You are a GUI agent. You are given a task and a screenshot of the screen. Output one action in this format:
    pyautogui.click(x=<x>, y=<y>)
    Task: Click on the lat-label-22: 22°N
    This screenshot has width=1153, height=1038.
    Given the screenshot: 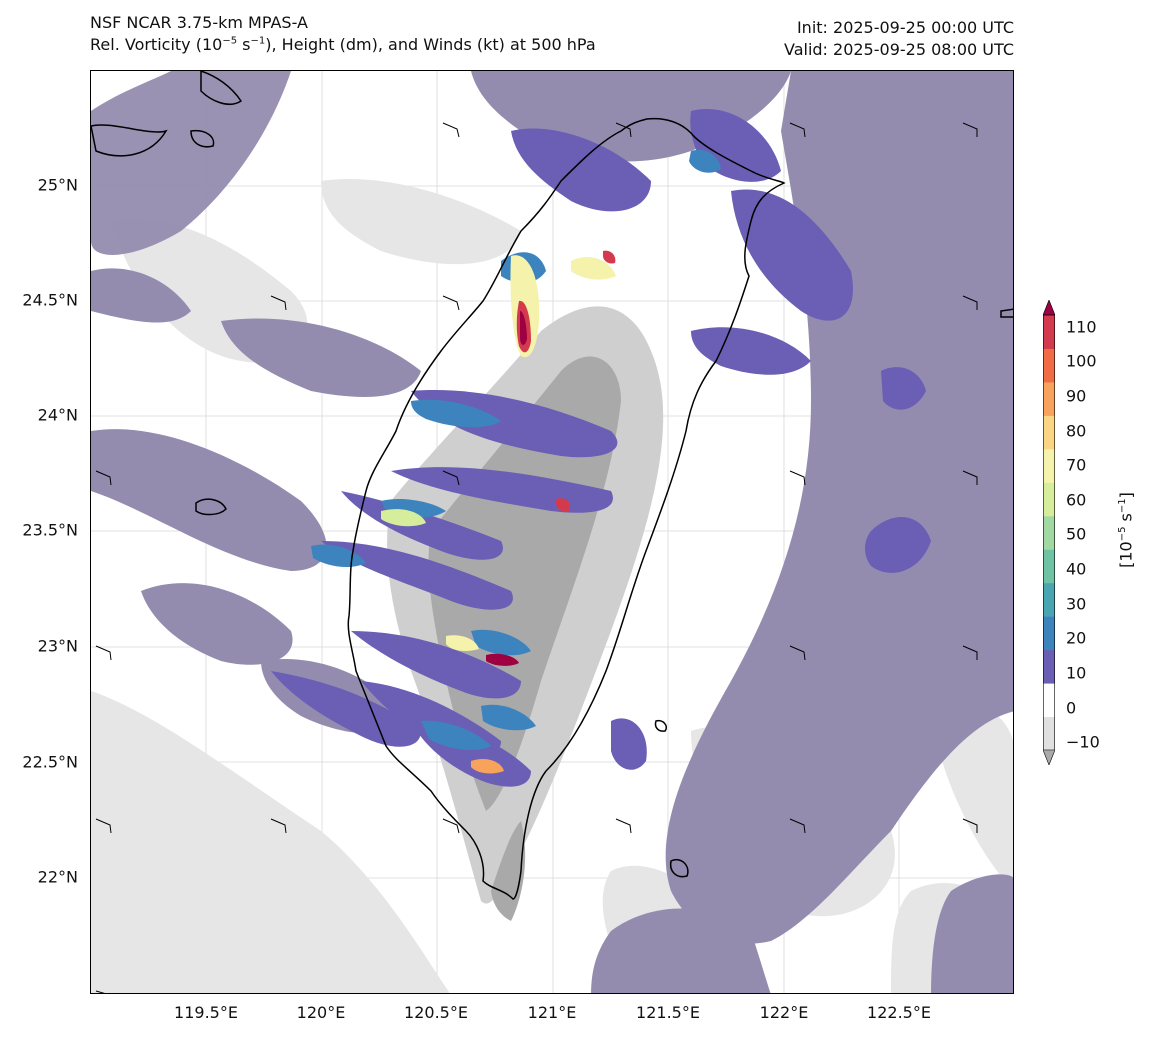 What is the action you would take?
    pyautogui.click(x=57, y=877)
    